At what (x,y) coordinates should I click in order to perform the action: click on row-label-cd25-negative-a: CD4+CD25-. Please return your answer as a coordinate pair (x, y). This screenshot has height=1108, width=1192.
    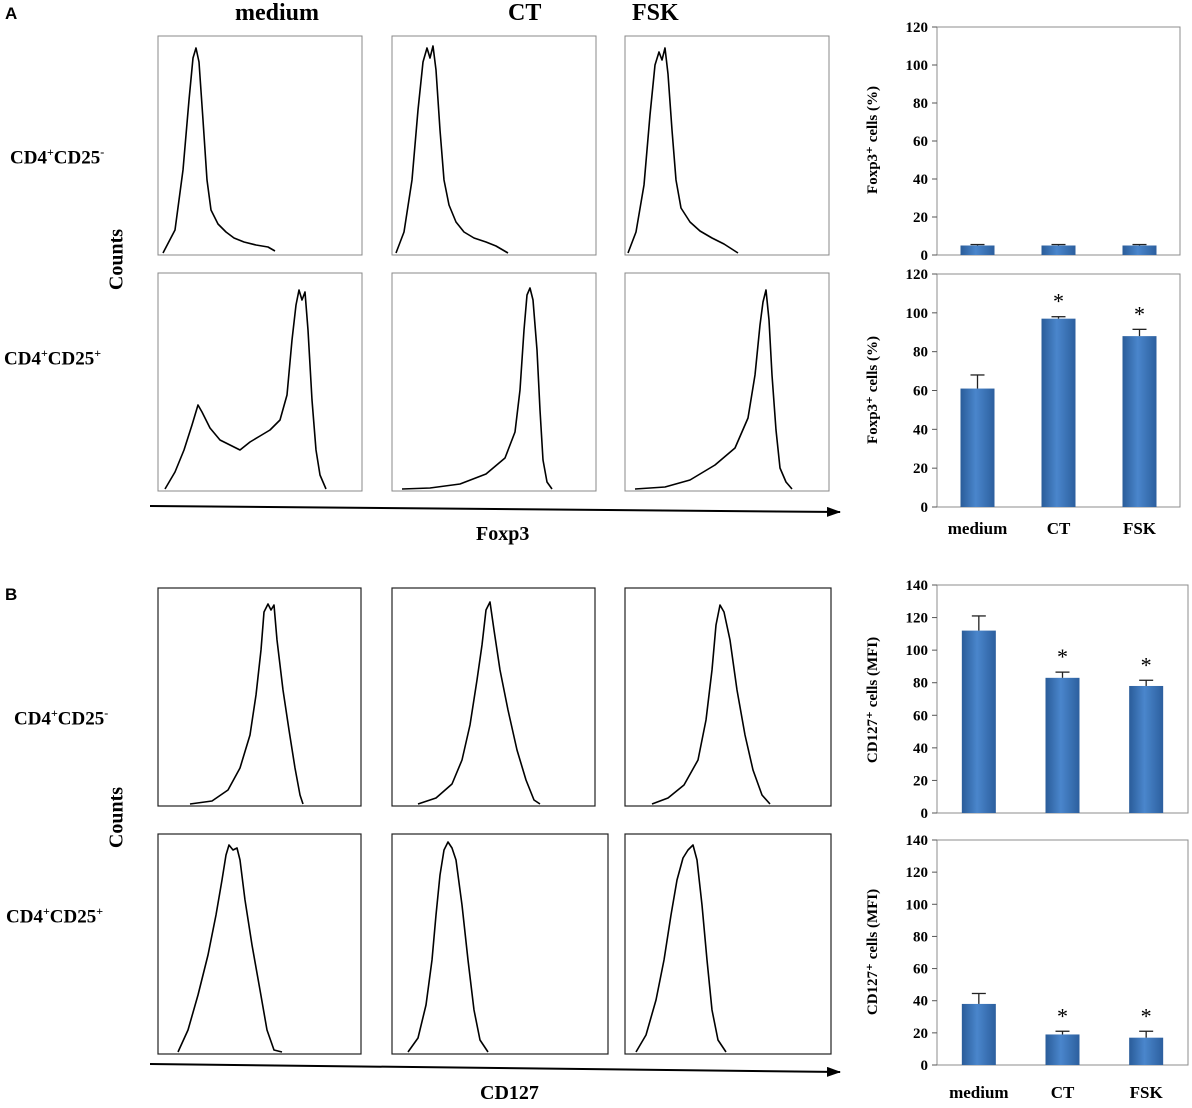
    Looking at the image, I should click on (57, 157).